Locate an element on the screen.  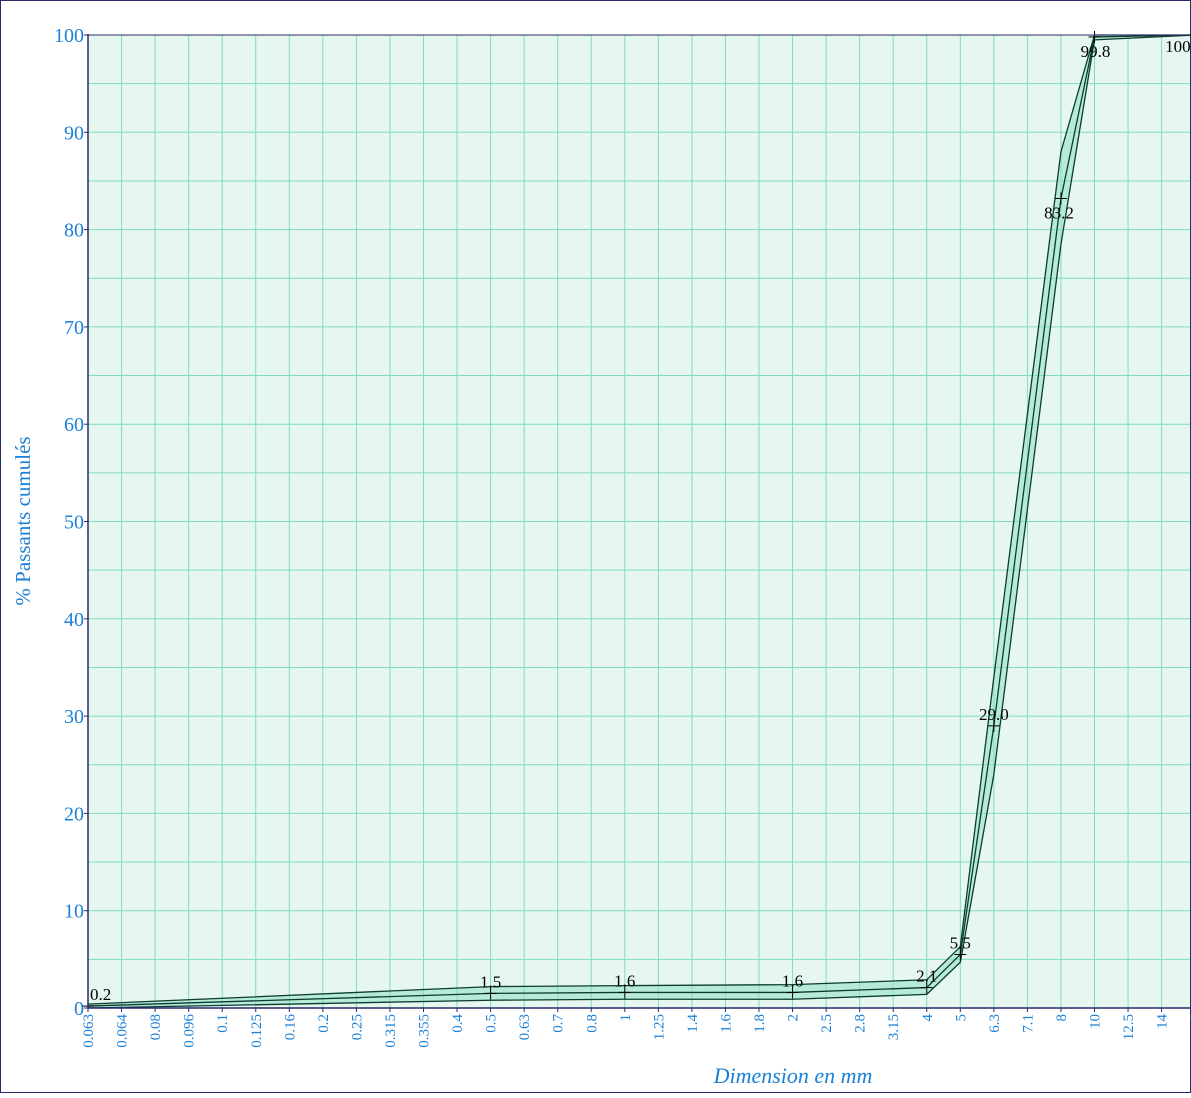
x-tick-label: 0.1 is located at coordinates (223, 1023).